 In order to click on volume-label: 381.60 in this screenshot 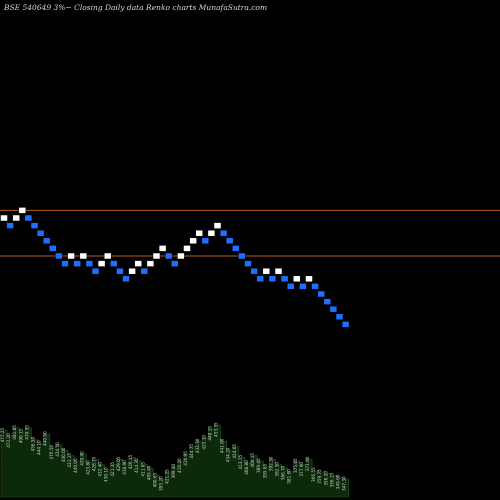, I will do `click(289, 476)`.